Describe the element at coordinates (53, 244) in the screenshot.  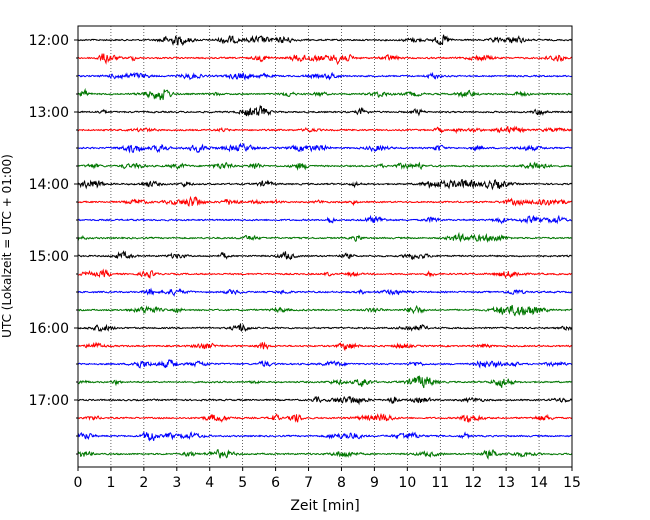
I see `y-axis: 12:00 13:00 14:00 15:00 16:00 17:00` at that location.